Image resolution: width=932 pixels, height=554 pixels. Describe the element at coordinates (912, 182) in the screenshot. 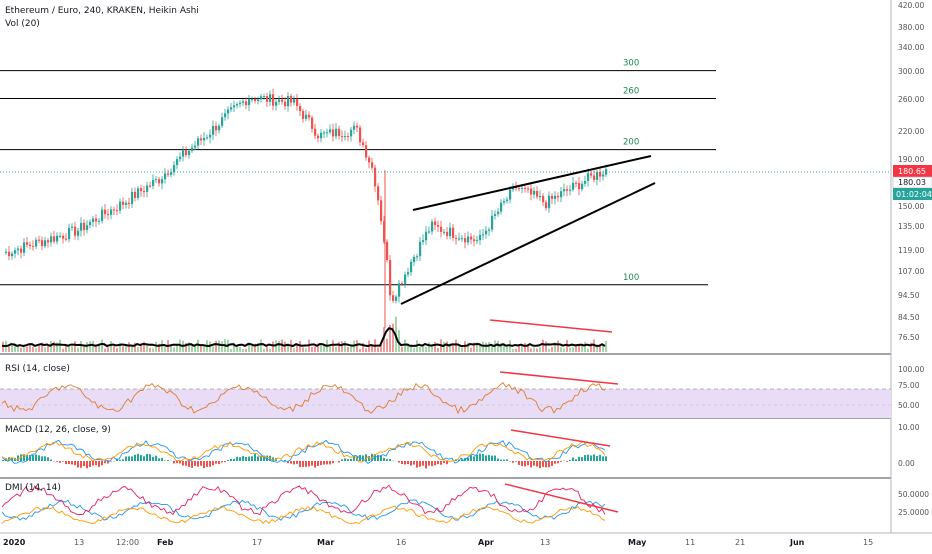

I see `prev-price-text: 180.03` at that location.